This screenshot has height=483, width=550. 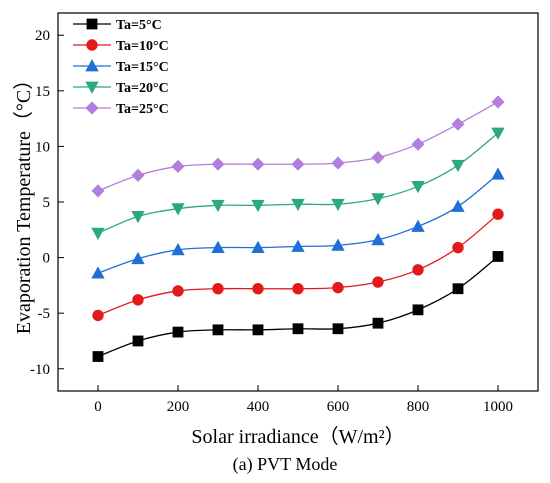 I want to click on legend-label: Ta=20°C, so click(x=142, y=88).